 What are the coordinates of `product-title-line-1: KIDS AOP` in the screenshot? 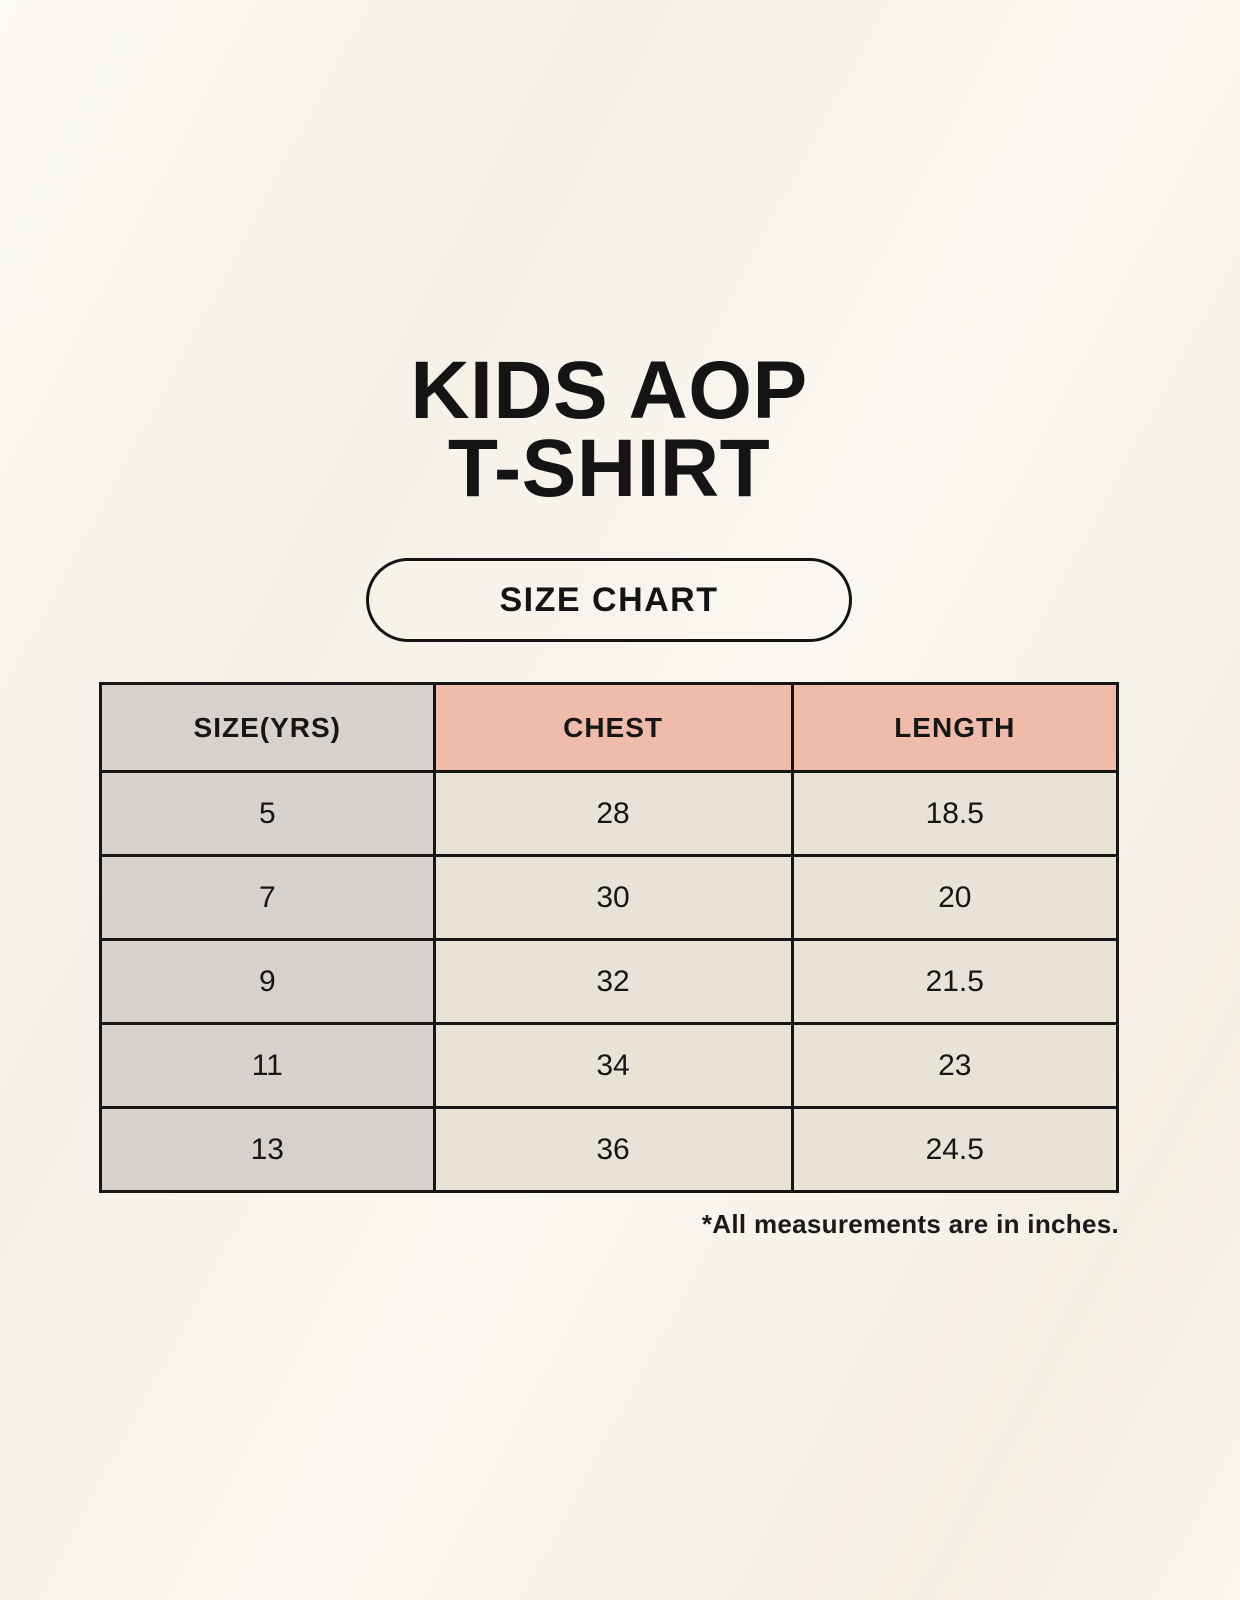 It's located at (609, 390).